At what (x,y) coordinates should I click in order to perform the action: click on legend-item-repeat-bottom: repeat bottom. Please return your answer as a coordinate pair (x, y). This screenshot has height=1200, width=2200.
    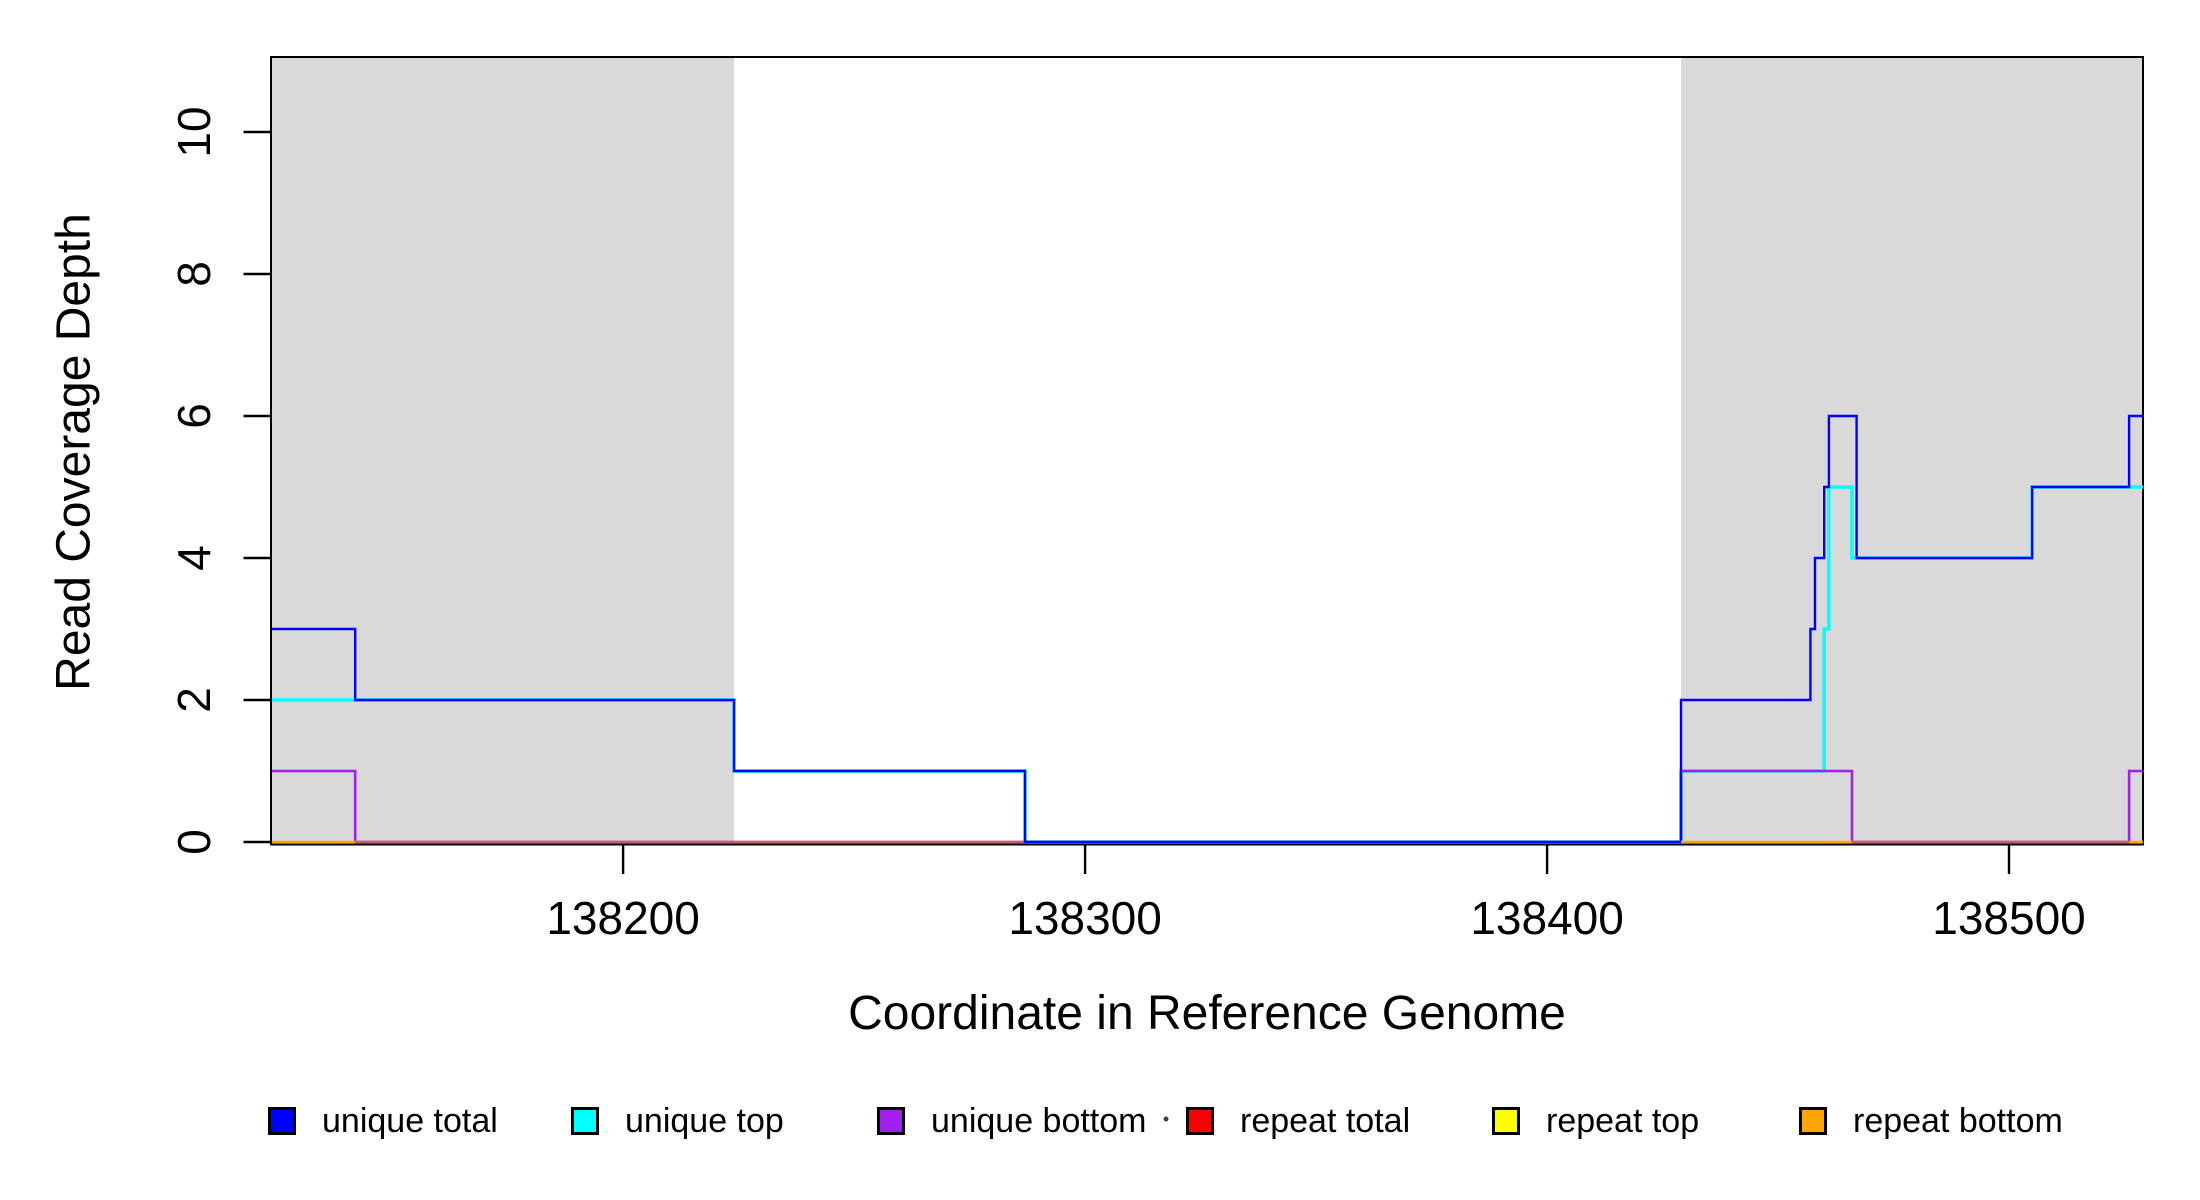
    Looking at the image, I should click on (1931, 1120).